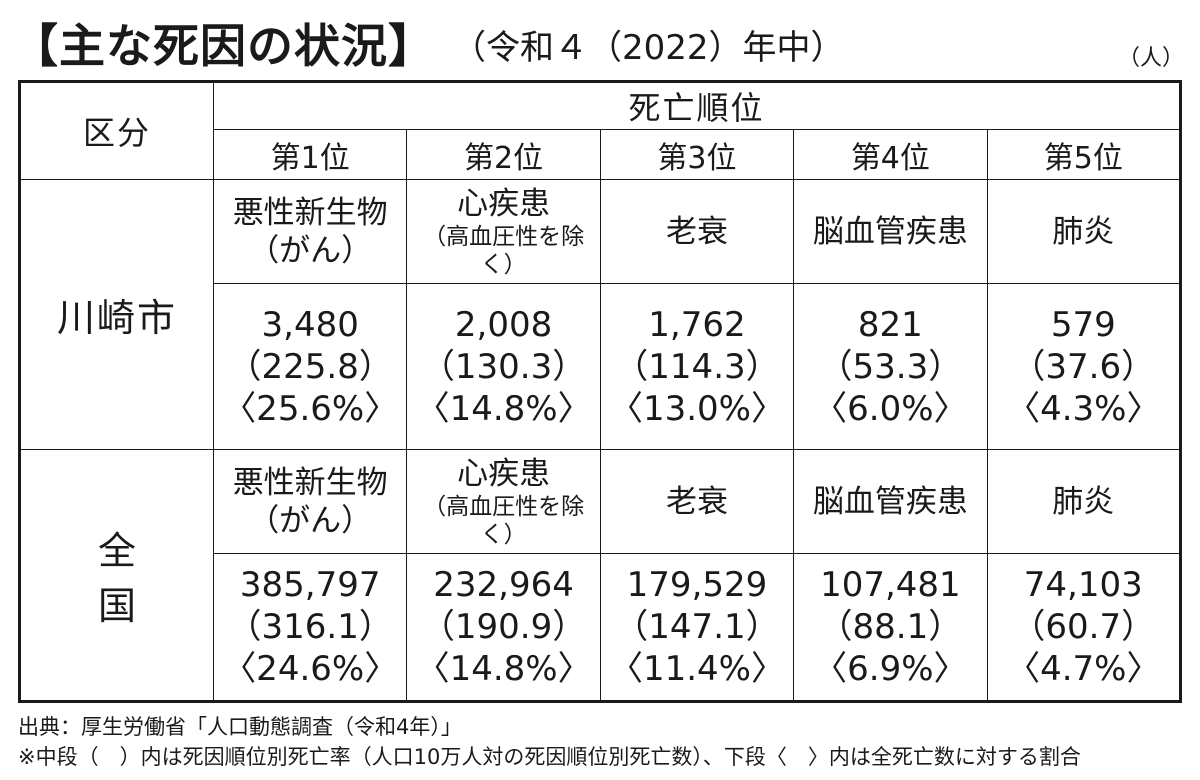 This screenshot has height=780, width=1200. I want to click on value-cell: 74,103 （60.7） 〈4.7%〉, so click(1084, 627).